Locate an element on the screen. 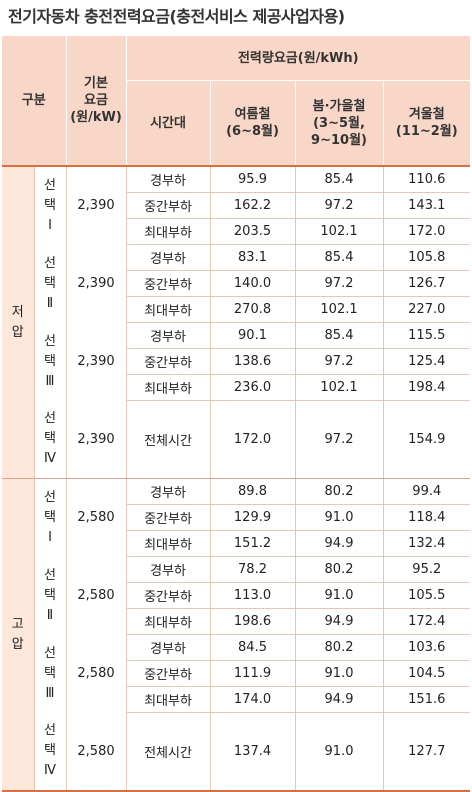 The image size is (472, 792). winter-rate-cell: 172.0 is located at coordinates (427, 231).